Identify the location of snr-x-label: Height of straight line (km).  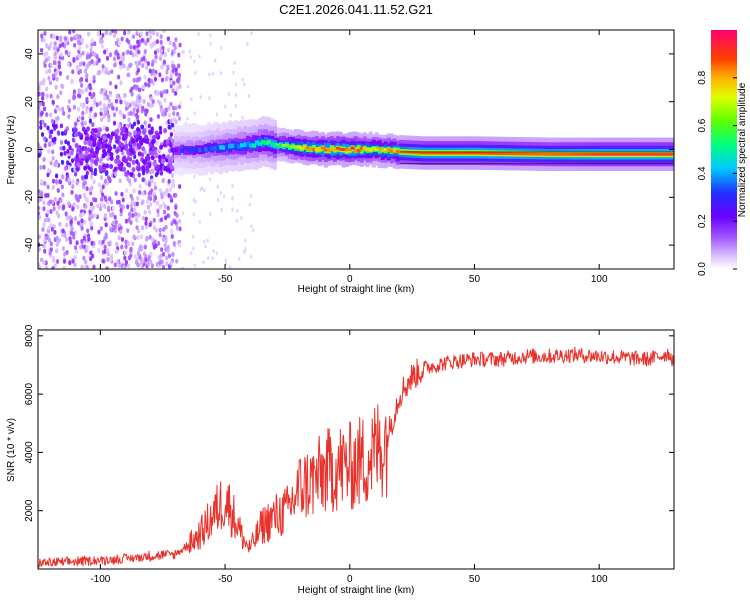
(356, 590).